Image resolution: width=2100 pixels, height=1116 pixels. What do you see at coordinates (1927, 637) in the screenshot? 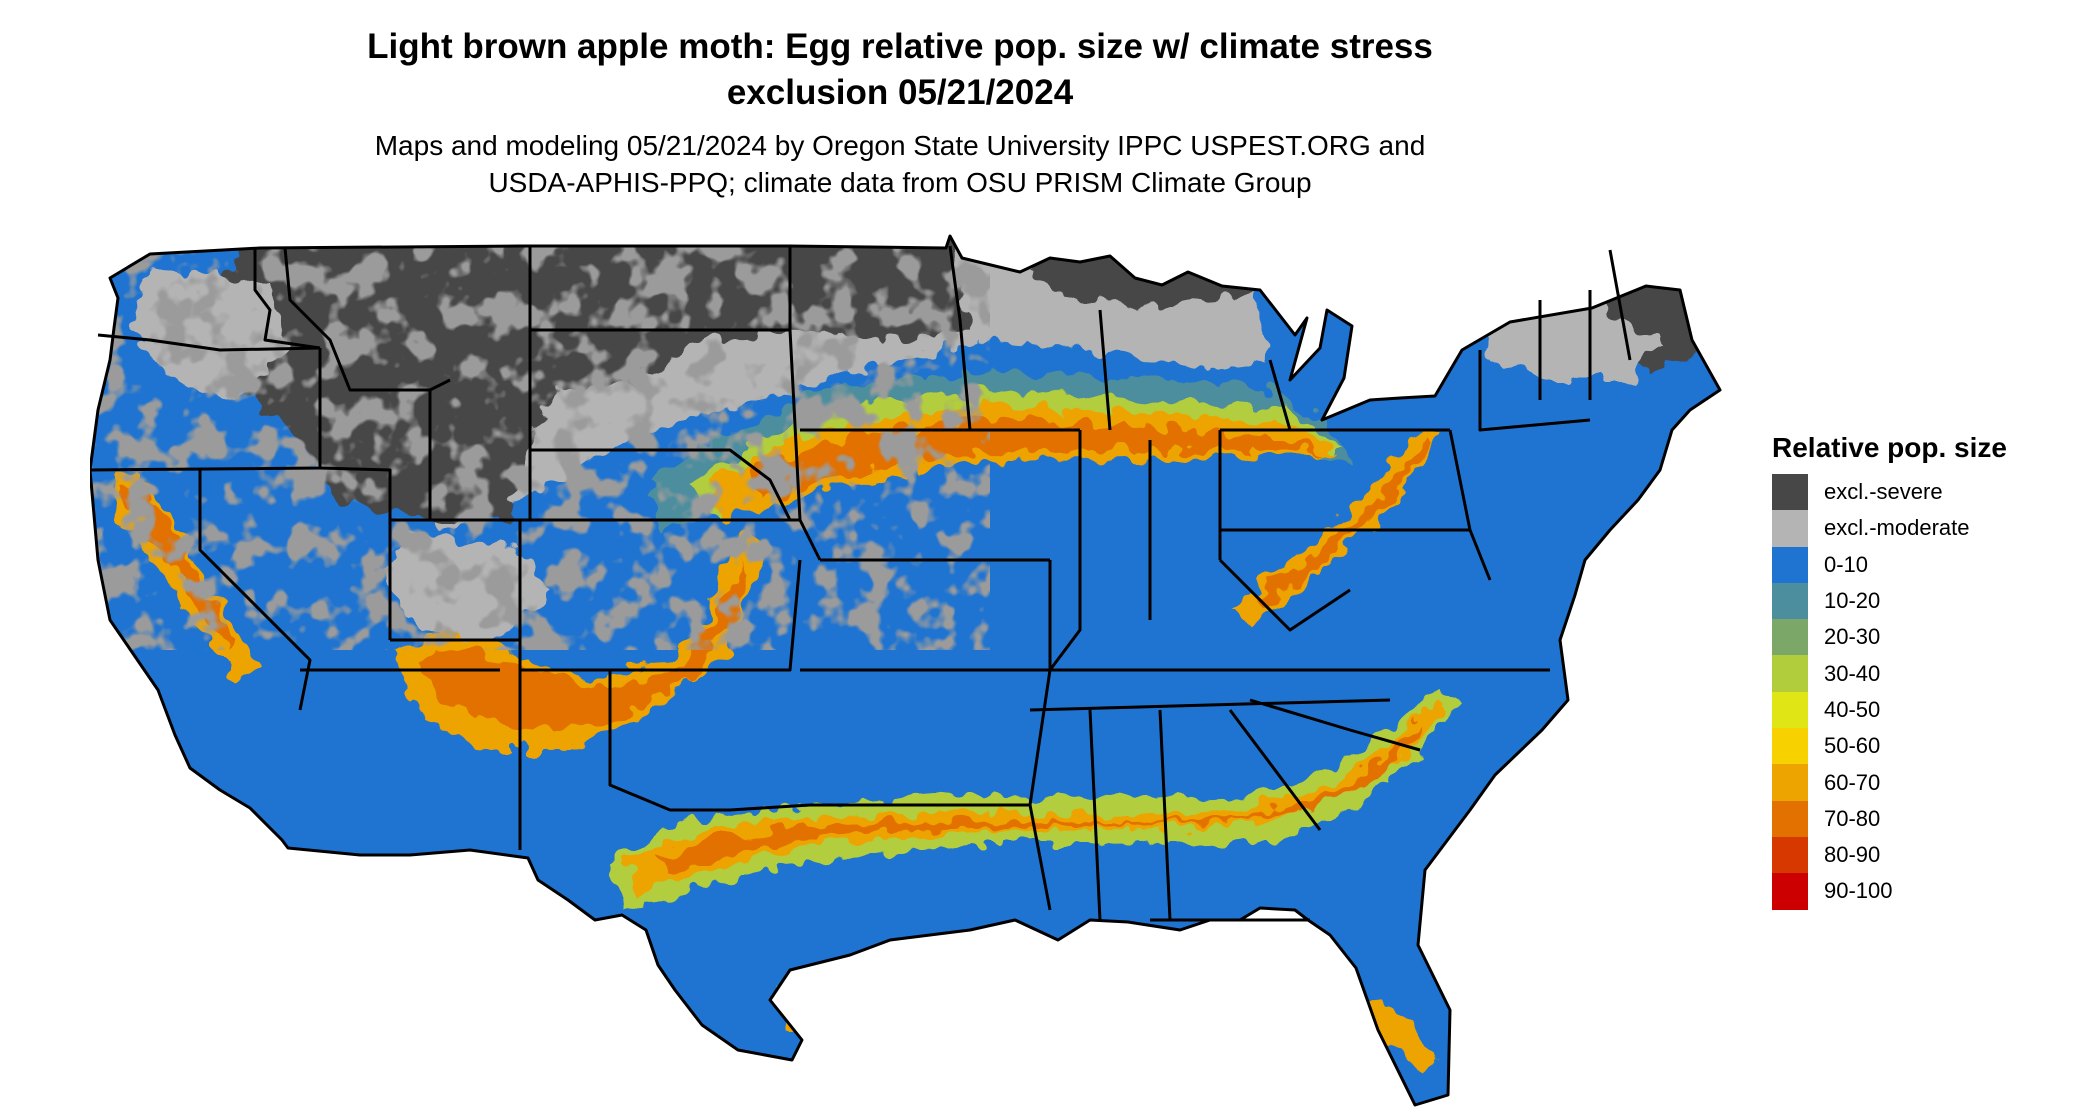
I see `legend-item: 20-30` at bounding box center [1927, 637].